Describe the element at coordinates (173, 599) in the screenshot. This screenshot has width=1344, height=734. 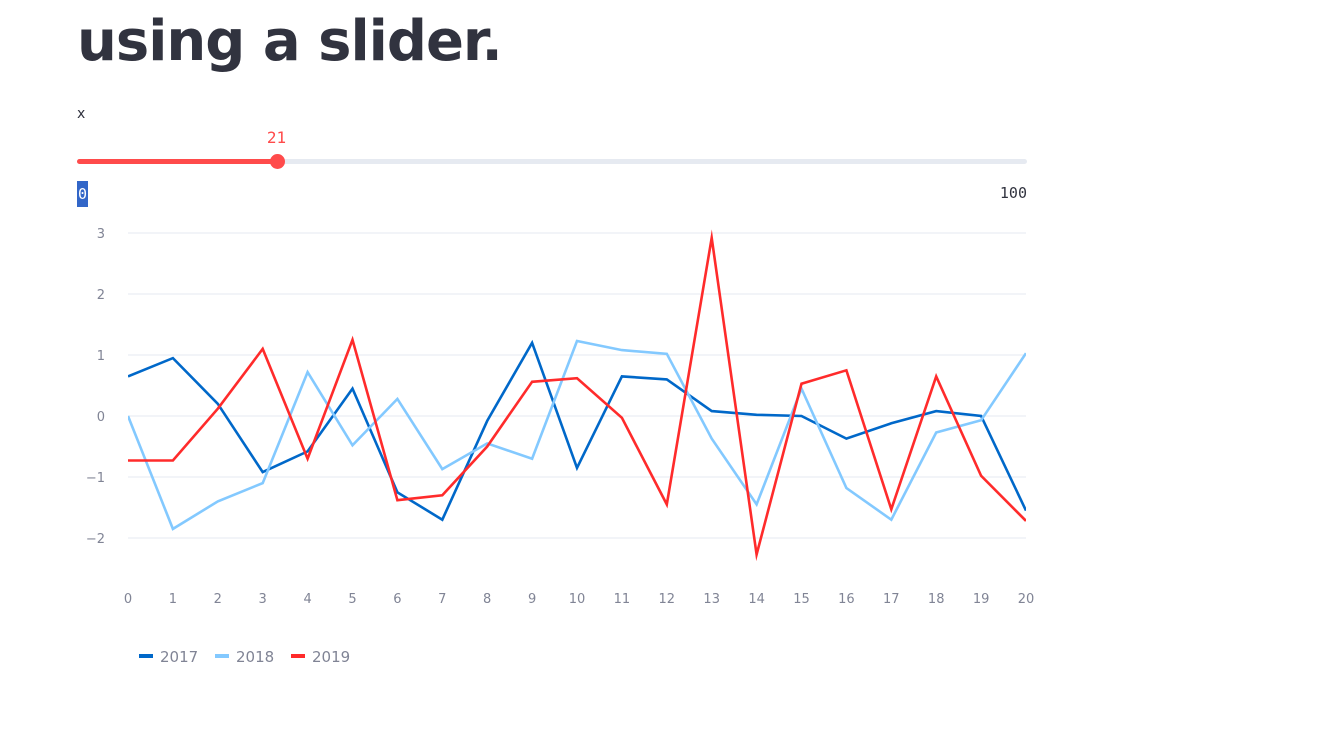
I see `x-tick-label: 1` at that location.